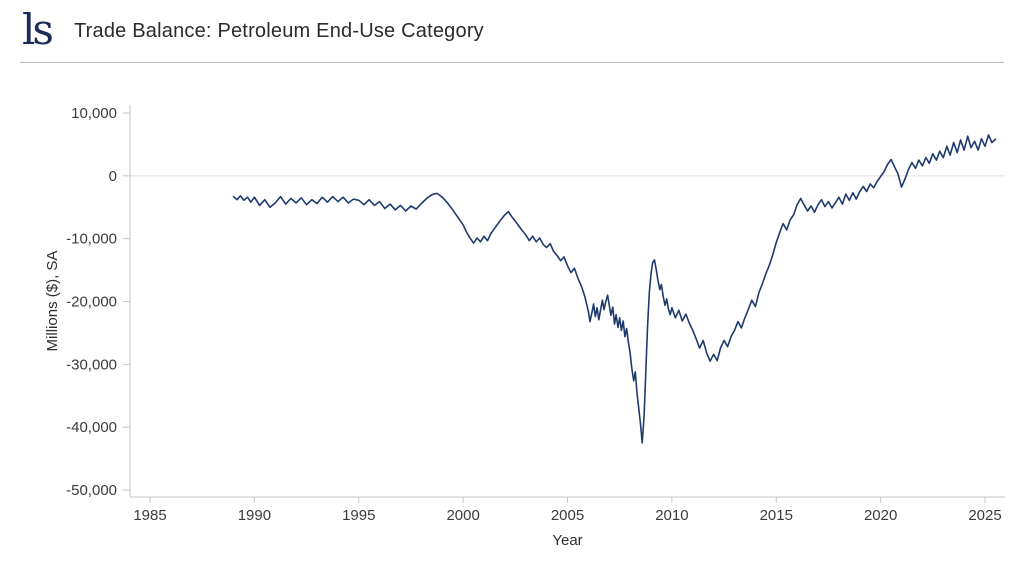 This screenshot has width=1024, height=576. What do you see at coordinates (567, 515) in the screenshot?
I see `x-tick-label: 2005` at bounding box center [567, 515].